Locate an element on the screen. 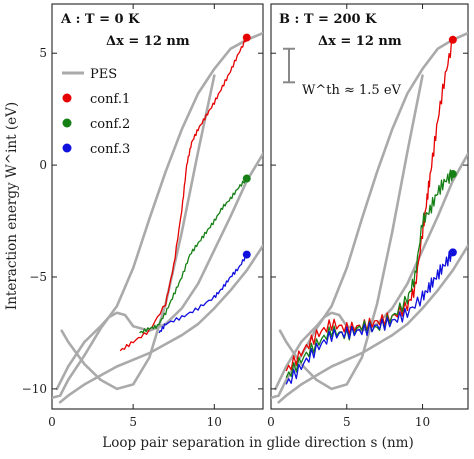 This screenshot has height=459, width=474. panel-a-subtitle: Δx = 12 nm is located at coordinates (148, 41).